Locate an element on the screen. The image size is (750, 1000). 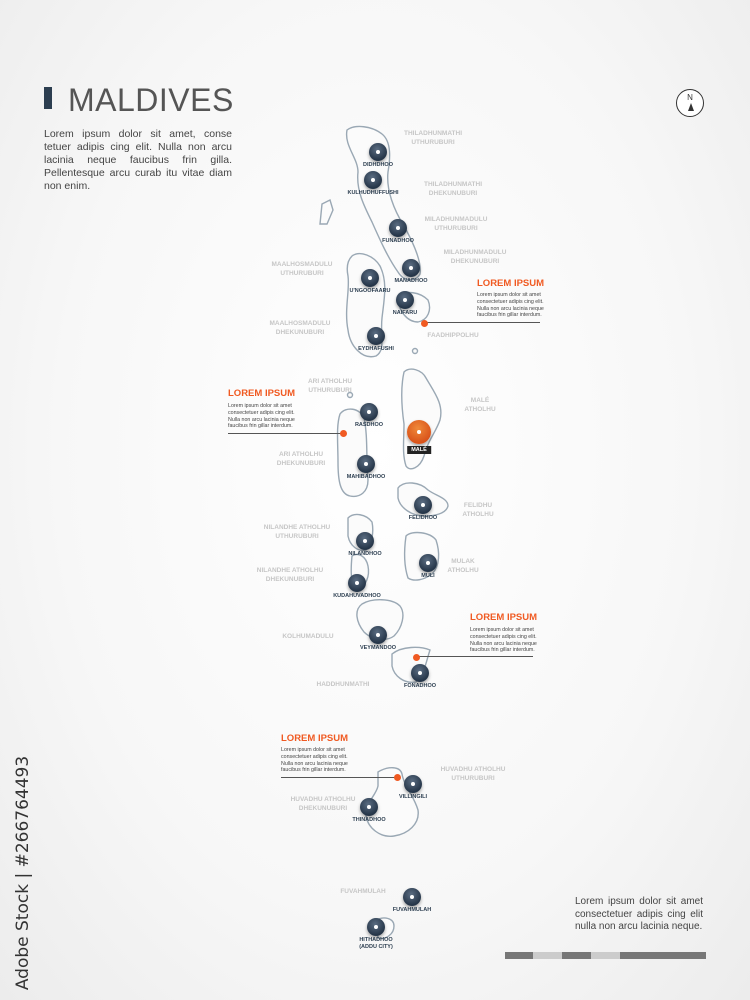
city-label: RASDHOO is located at coordinates (369, 425).